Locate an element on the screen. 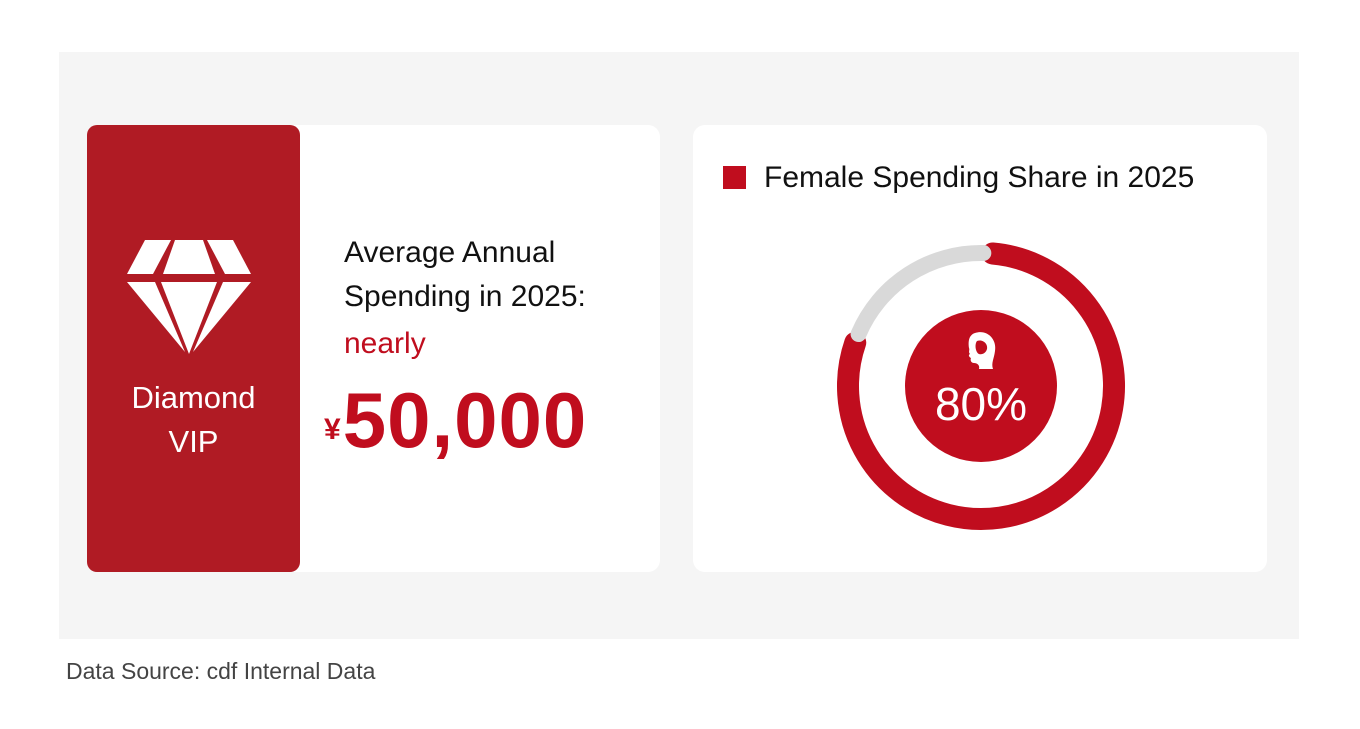  spending-amount: ¥50,000 is located at coordinates (455, 420).